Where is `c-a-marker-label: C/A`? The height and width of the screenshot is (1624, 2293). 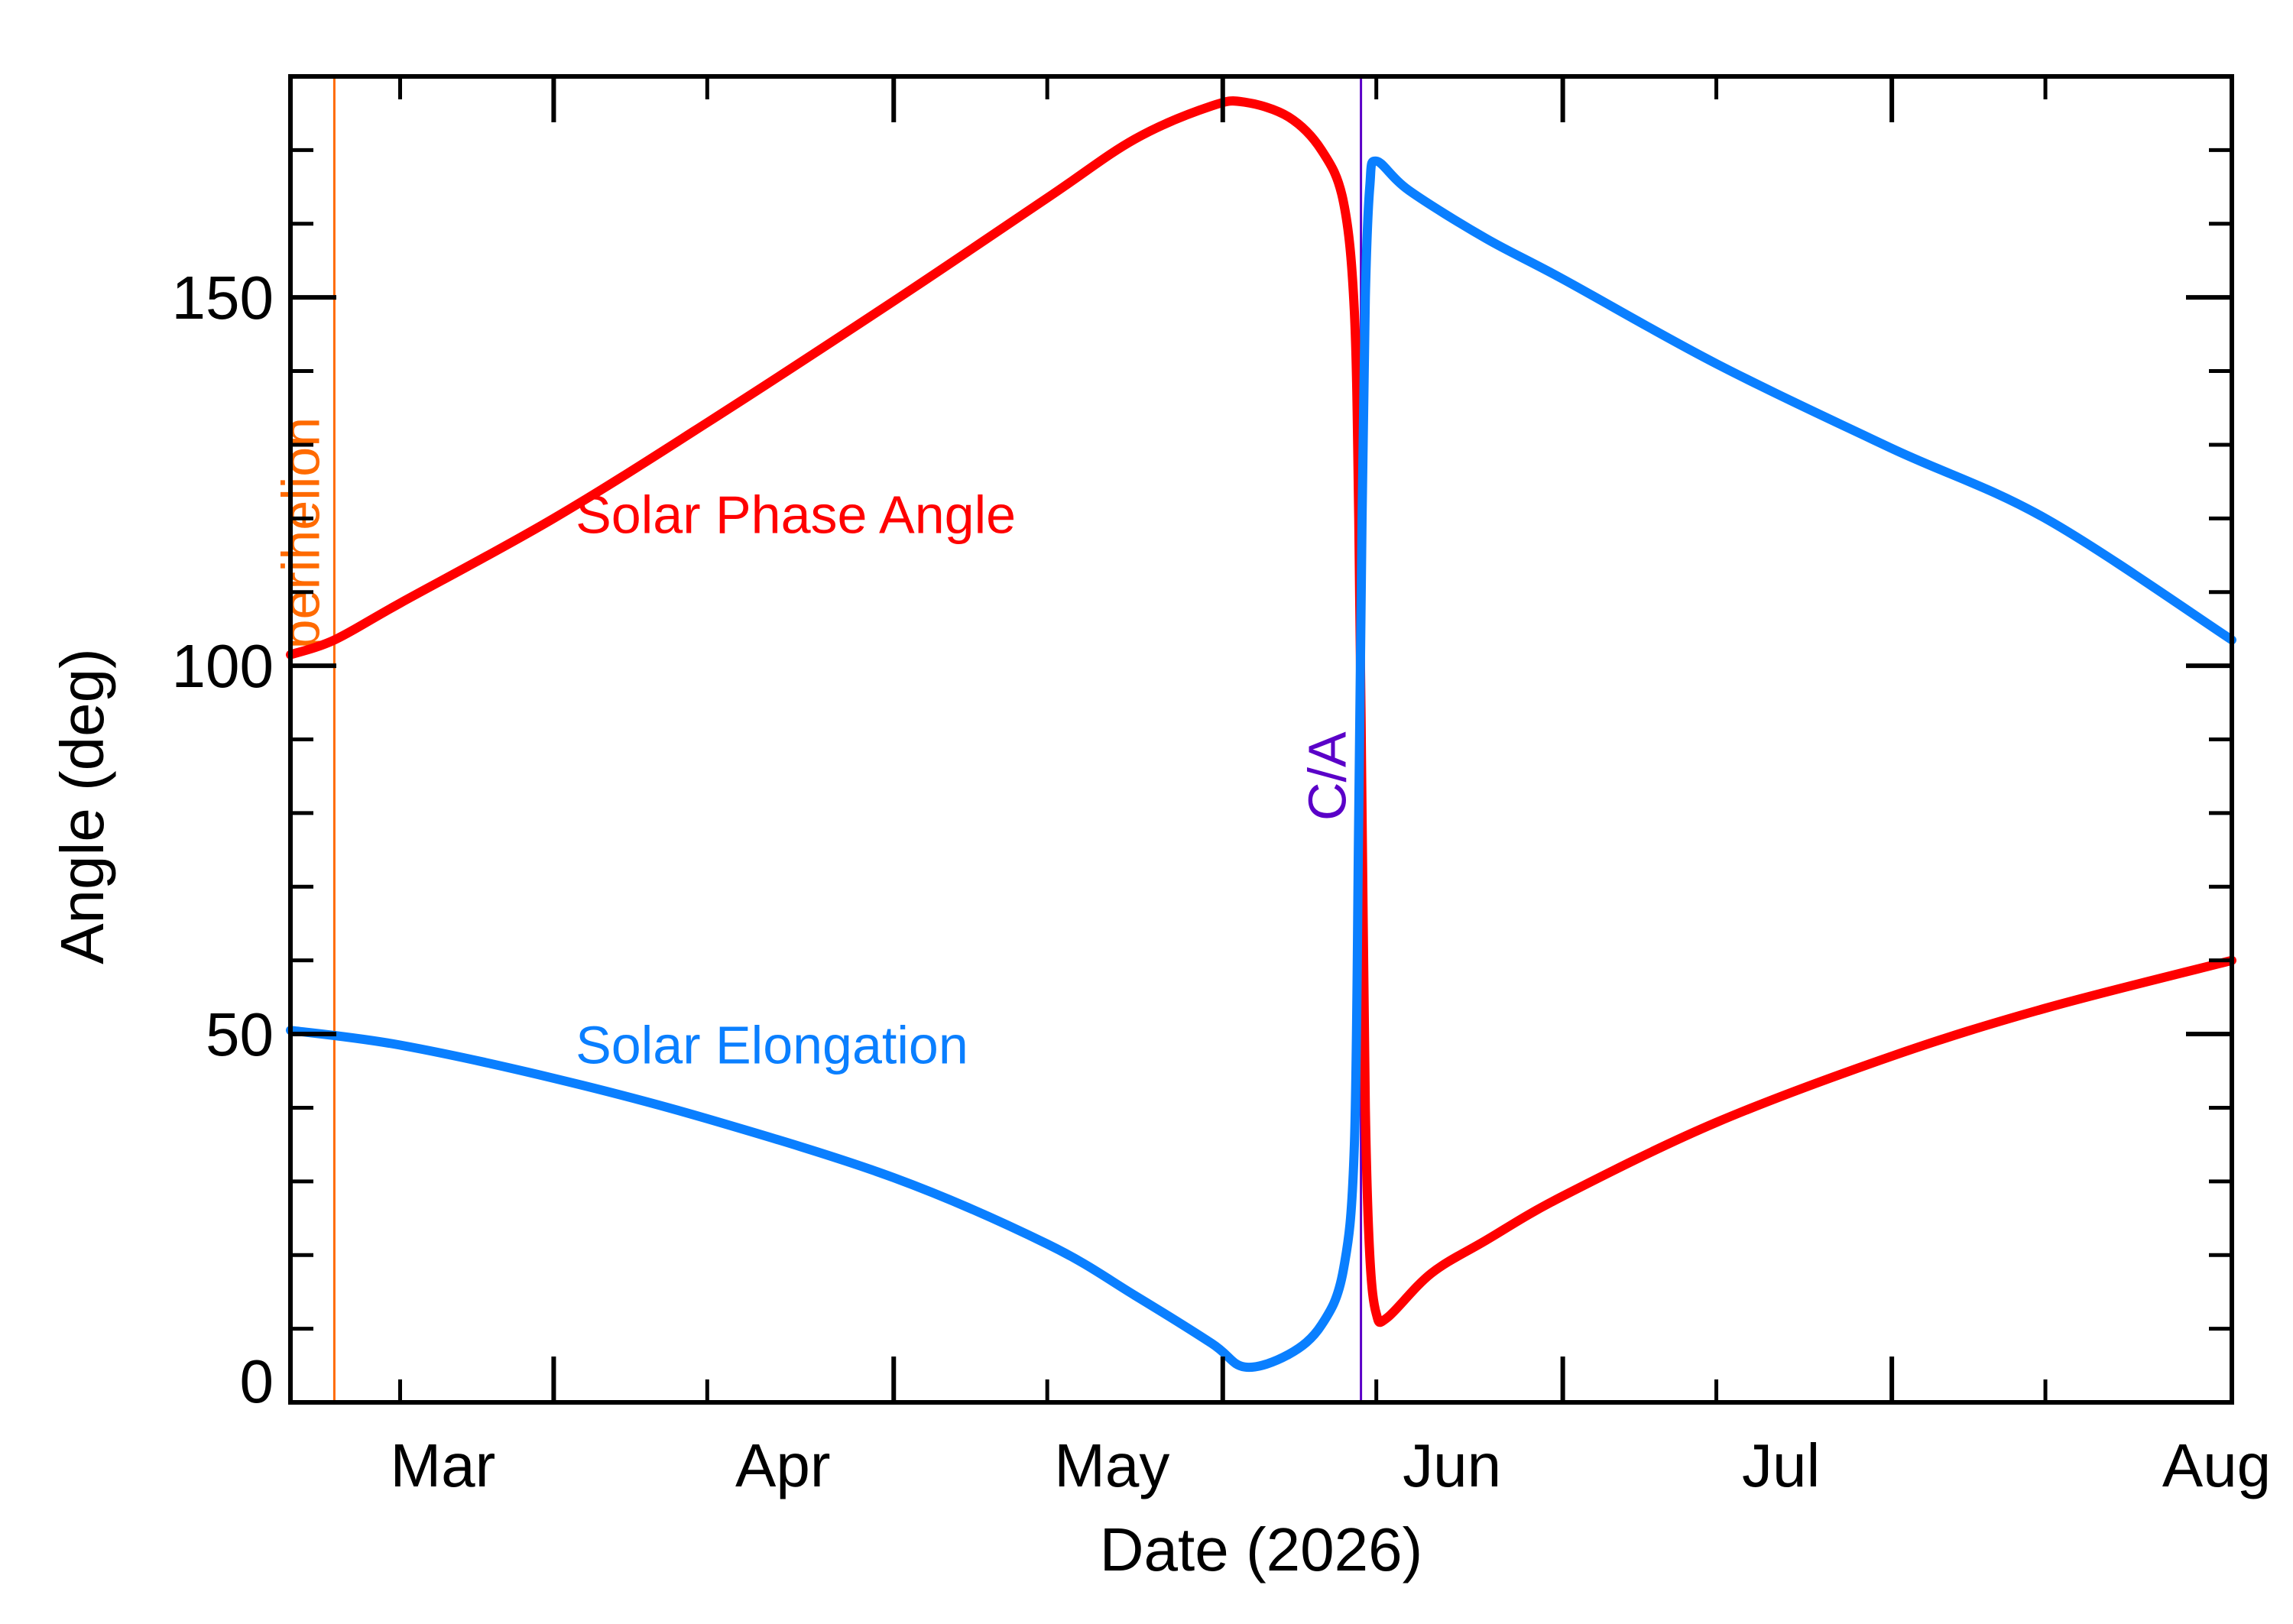 c-a-marker-label: C/A is located at coordinates (1327, 776).